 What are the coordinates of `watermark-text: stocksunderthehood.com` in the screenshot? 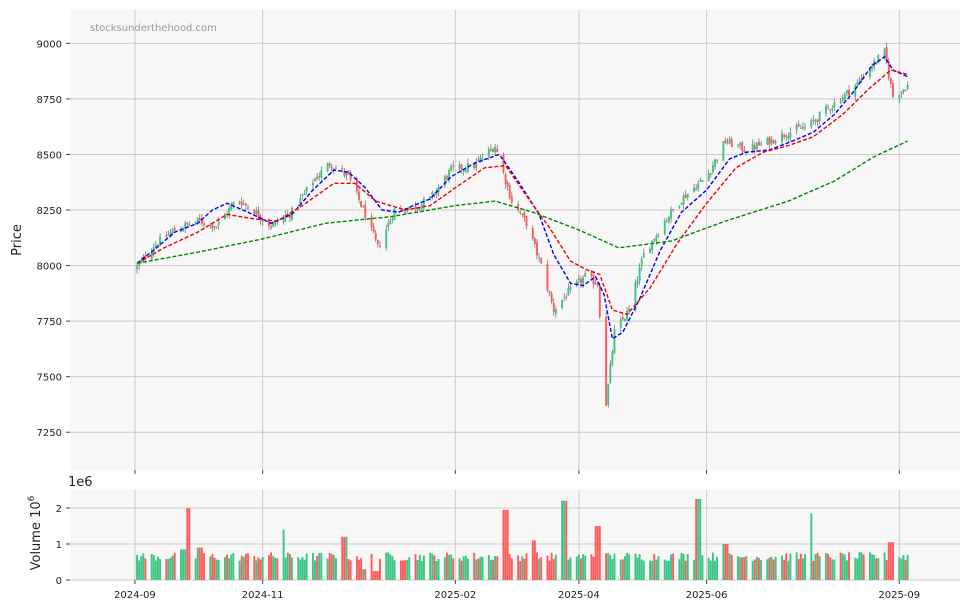 It's located at (153, 28).